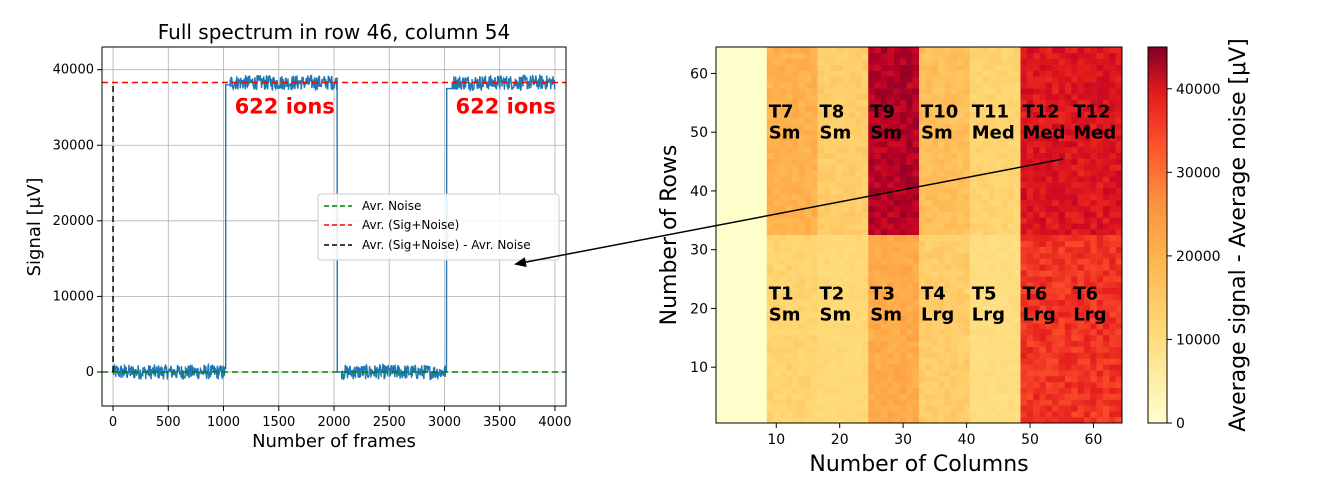 The image size is (1324, 504). What do you see at coordinates (699, 74) in the screenshot?
I see `y-tick-label: 60` at bounding box center [699, 74].